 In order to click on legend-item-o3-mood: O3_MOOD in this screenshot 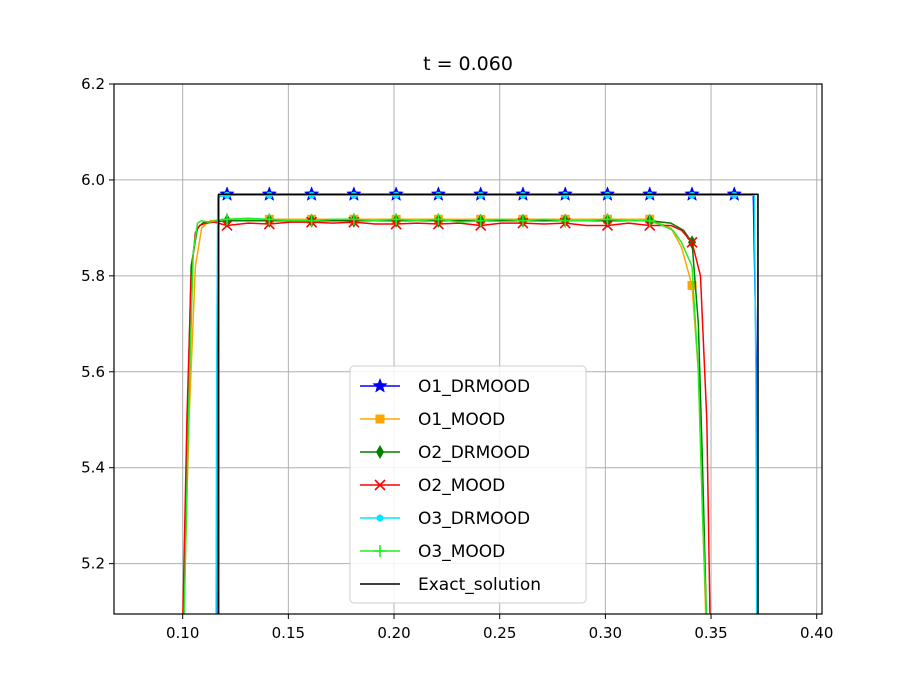, I will do `click(432, 552)`.